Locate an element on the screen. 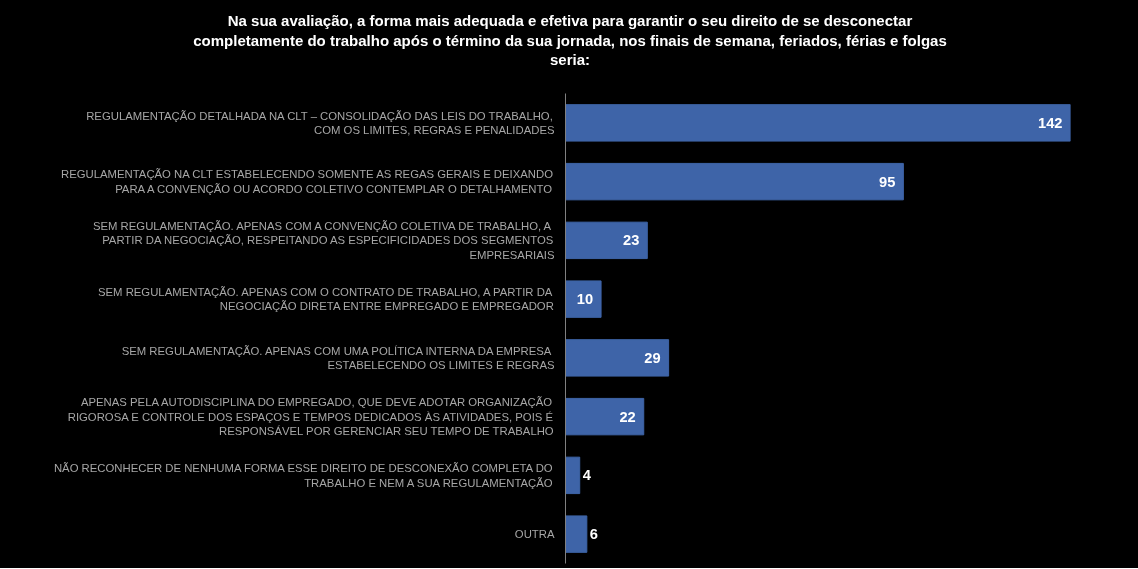 The width and height of the screenshot is (1138, 569). data-label: 10 is located at coordinates (585, 299).